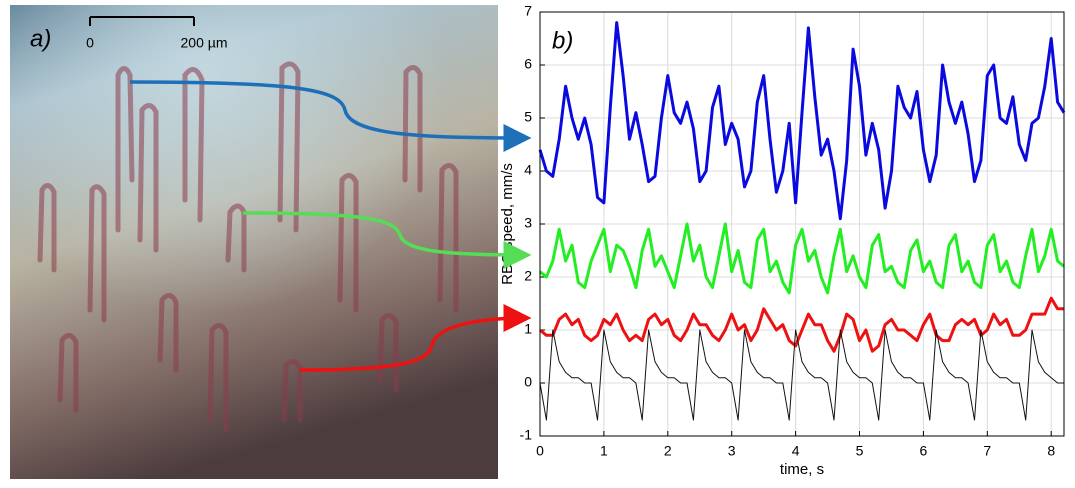  What do you see at coordinates (528, 276) in the screenshot?
I see `y-tick-label: 2` at bounding box center [528, 276].